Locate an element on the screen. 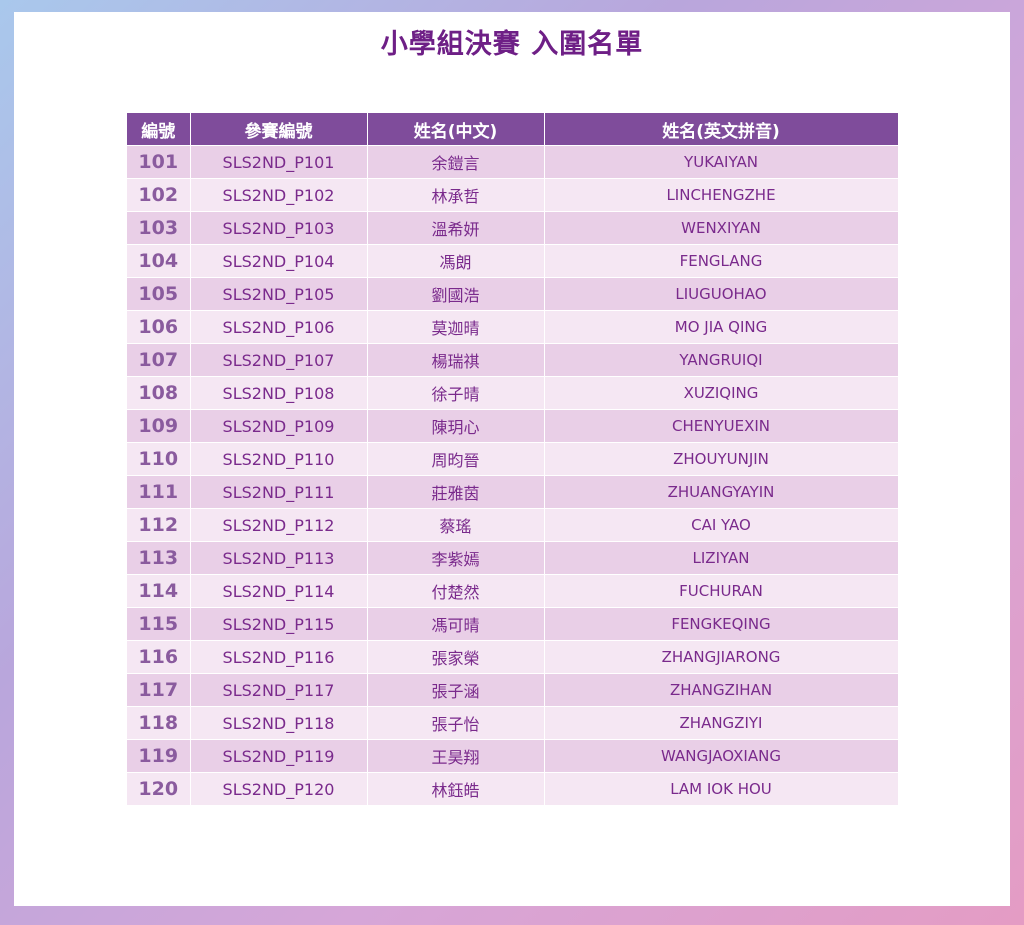  chinese-name: 馮朗 is located at coordinates (456, 261).